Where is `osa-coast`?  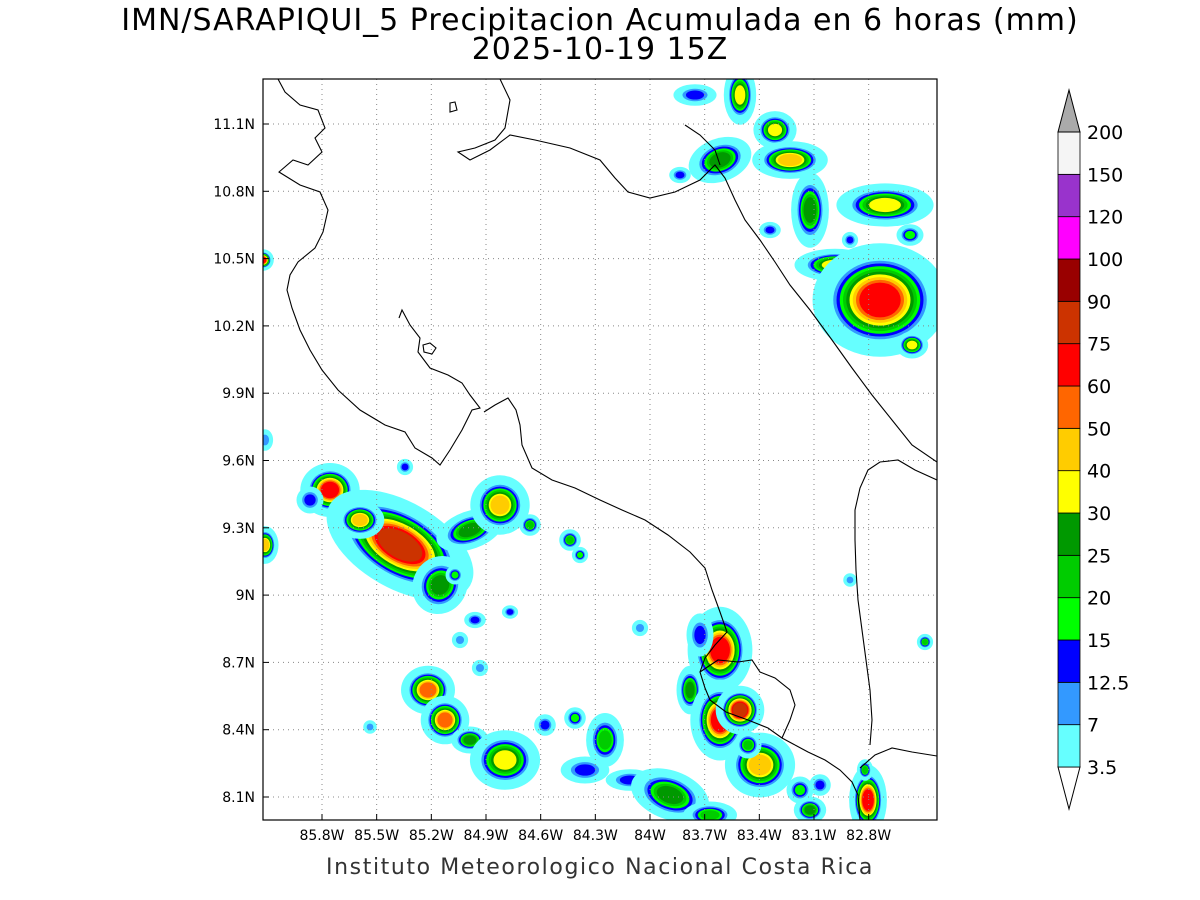
osa-coast is located at coordinates (827, 782).